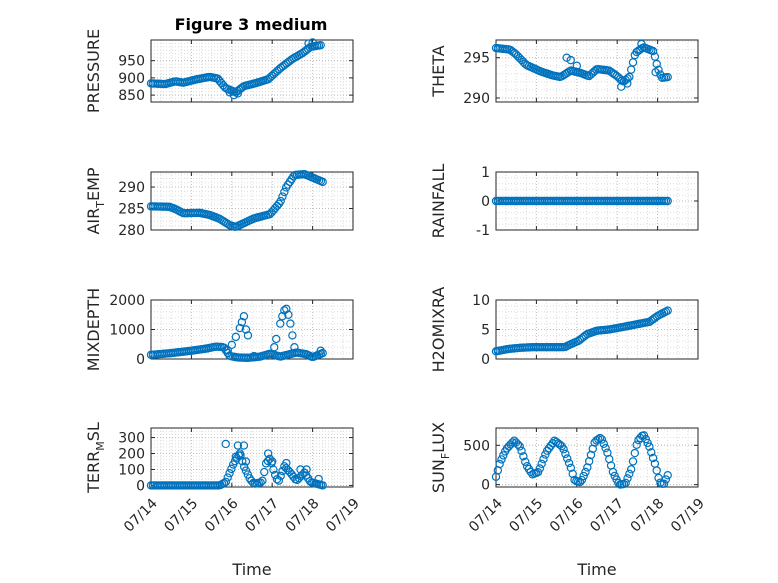  What do you see at coordinates (483, 231) in the screenshot?
I see `y-tick-label: -1` at bounding box center [483, 231].